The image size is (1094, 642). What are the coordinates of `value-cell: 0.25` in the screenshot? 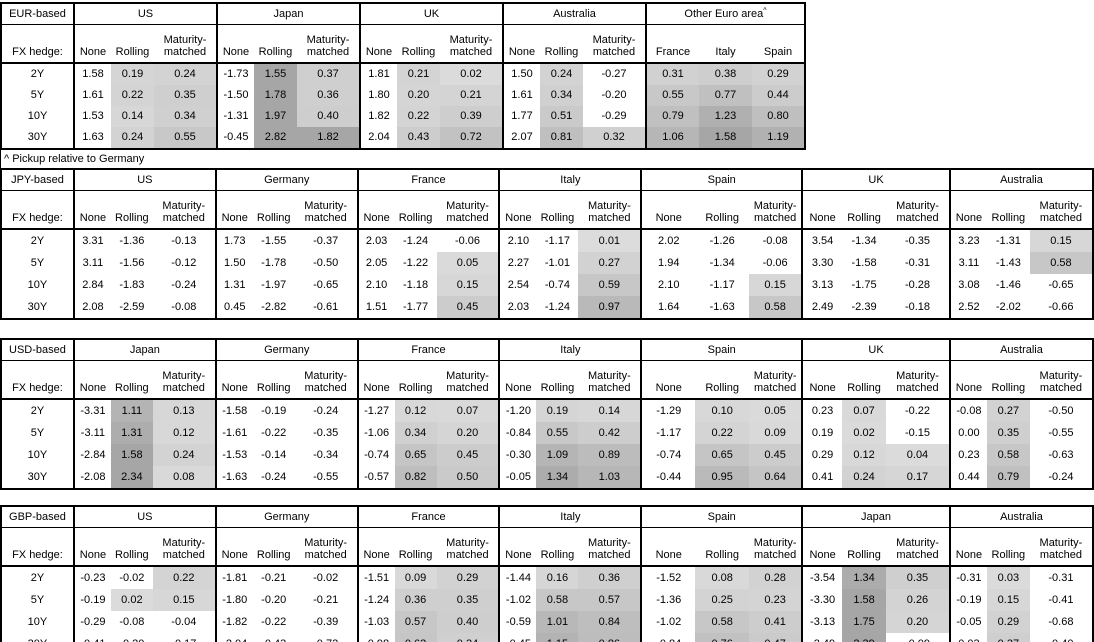 It's located at (722, 600).